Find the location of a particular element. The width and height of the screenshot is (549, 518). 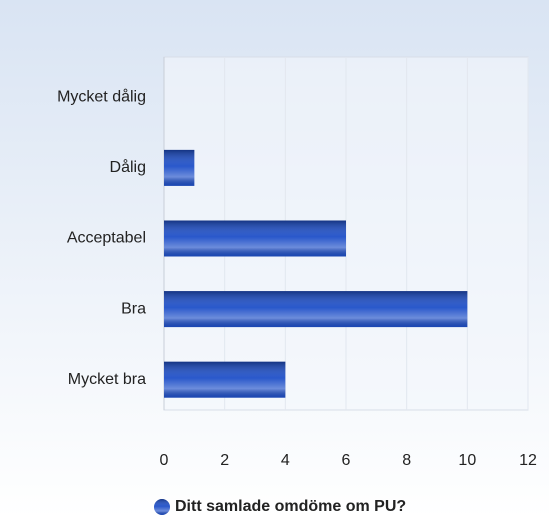

x-tick-label: 8 is located at coordinates (406, 460).